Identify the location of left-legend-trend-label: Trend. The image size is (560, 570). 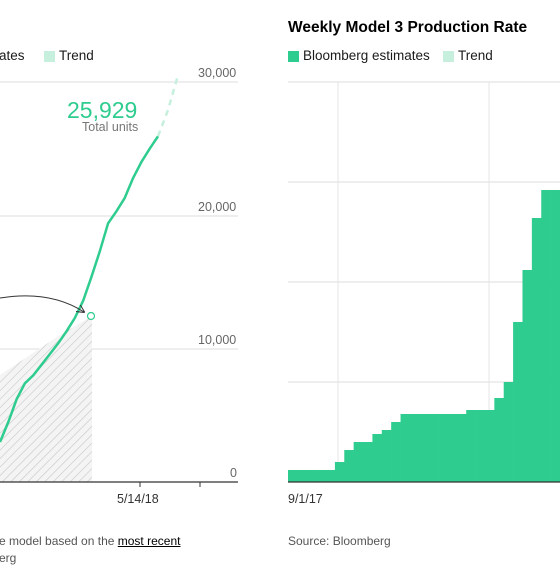
(76, 55).